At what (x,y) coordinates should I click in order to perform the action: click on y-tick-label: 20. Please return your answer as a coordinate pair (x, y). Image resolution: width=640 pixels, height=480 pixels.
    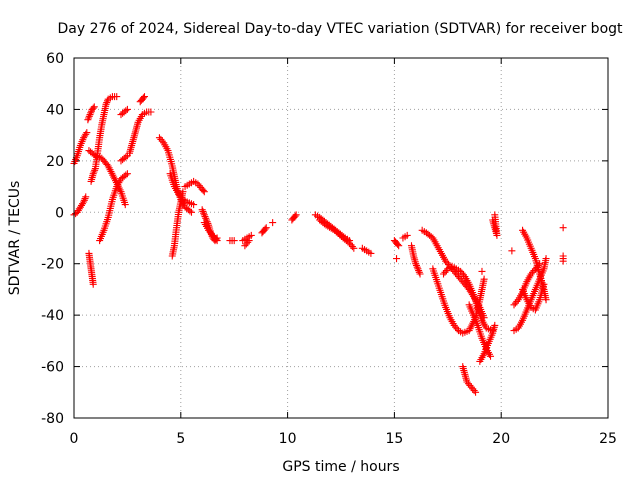
    Looking at the image, I should click on (55, 162).